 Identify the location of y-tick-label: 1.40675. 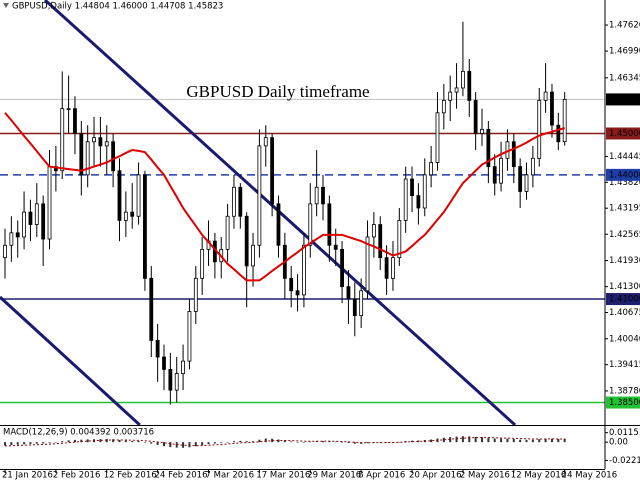
(624, 313).